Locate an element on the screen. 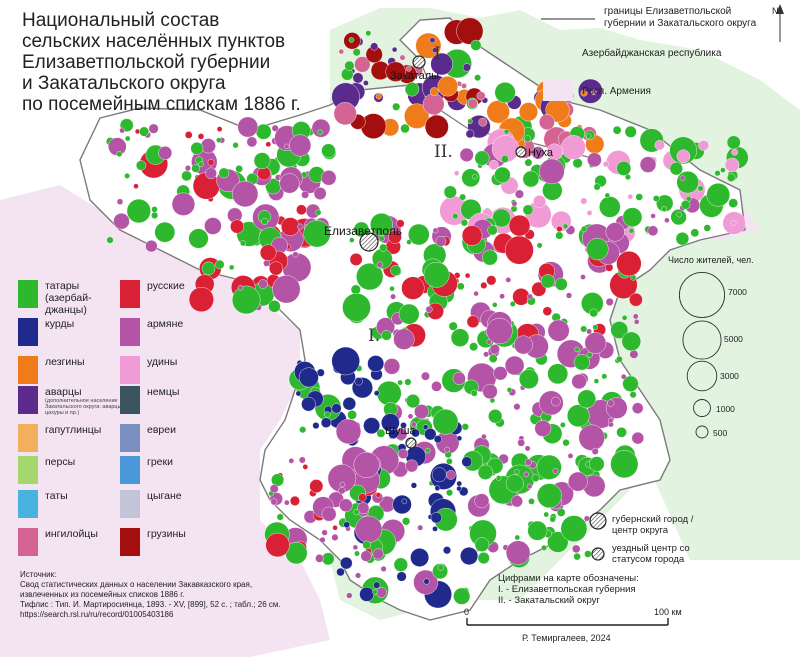 Image resolution: width=800 pixels, height=657 pixels. scale-bar is located at coordinates (567, 622).